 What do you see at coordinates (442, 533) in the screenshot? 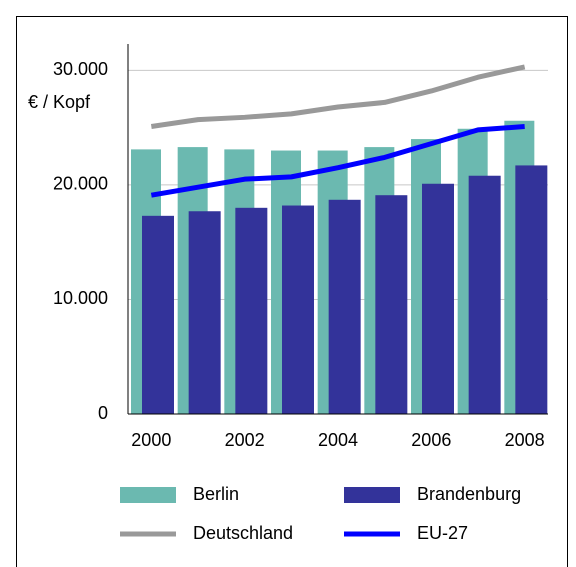
I see `legend-label: EU-27` at bounding box center [442, 533].